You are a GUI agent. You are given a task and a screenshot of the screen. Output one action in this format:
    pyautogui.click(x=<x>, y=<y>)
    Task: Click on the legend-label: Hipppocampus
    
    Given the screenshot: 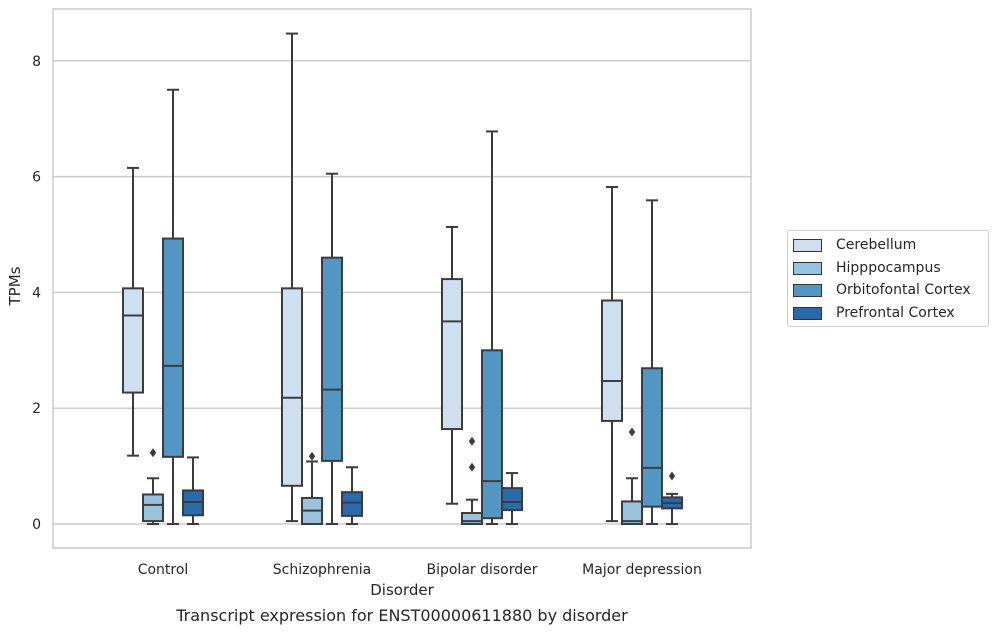 What is the action you would take?
    pyautogui.click(x=888, y=268)
    